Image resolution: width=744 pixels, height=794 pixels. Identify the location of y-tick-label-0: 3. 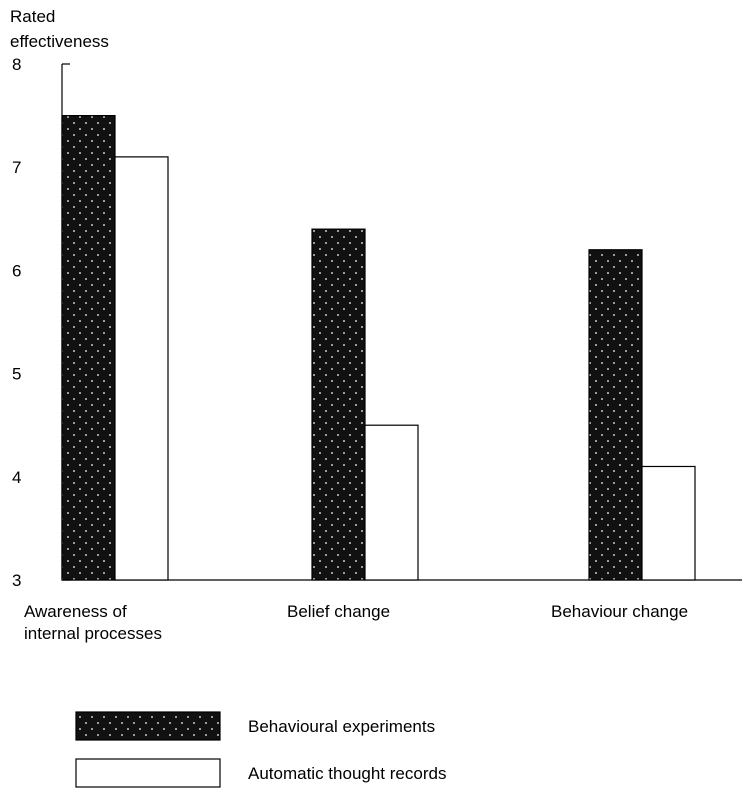
(16, 580).